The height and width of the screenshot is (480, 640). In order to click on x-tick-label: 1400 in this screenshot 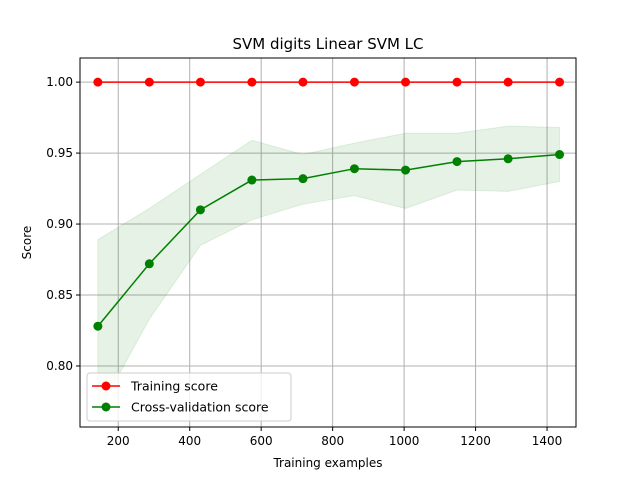, I will do `click(547, 441)`.